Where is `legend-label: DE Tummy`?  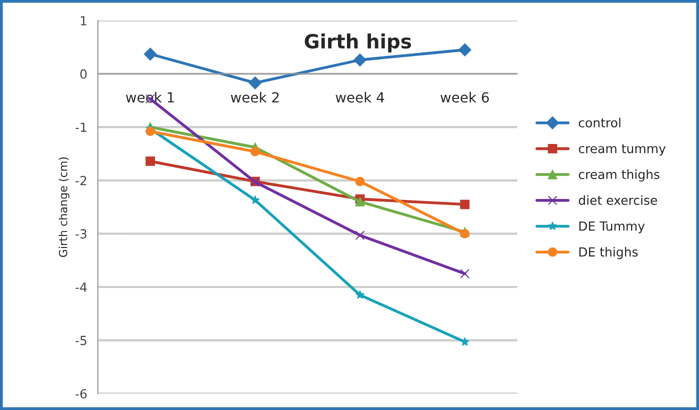
legend-label: DE Tummy is located at coordinates (612, 228).